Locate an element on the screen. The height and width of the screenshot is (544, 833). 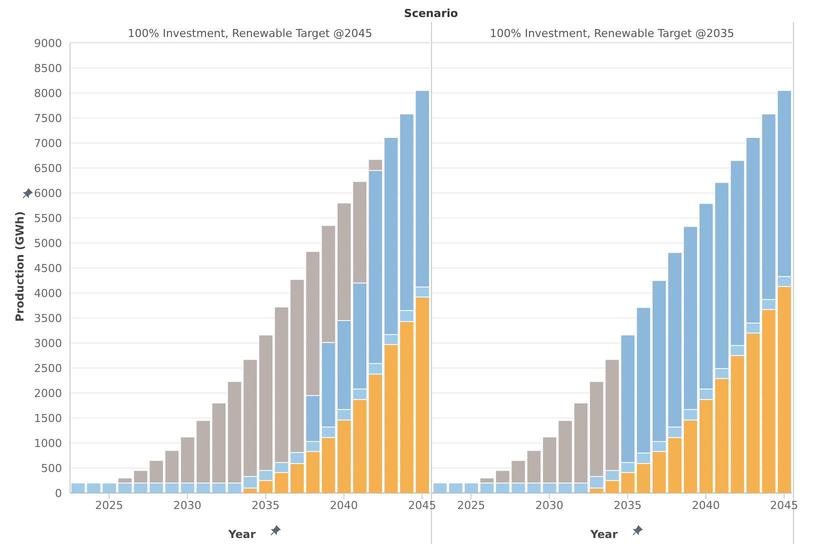
chart-subtitle: 100% Investment, Renewable Target @2035 is located at coordinates (612, 33).